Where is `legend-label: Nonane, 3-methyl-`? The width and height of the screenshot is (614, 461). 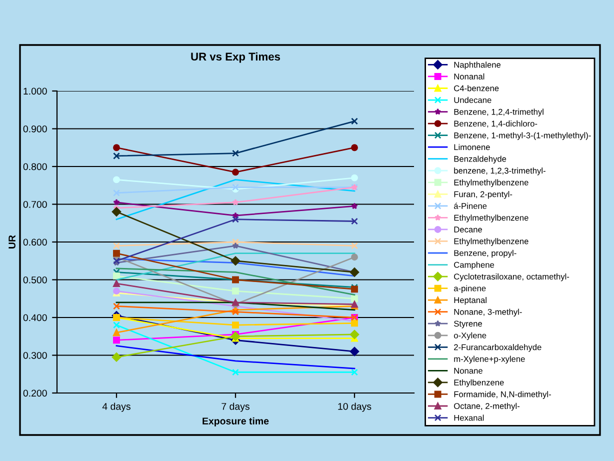 legend-label: Nonane, 3-methyl- is located at coordinates (488, 312).